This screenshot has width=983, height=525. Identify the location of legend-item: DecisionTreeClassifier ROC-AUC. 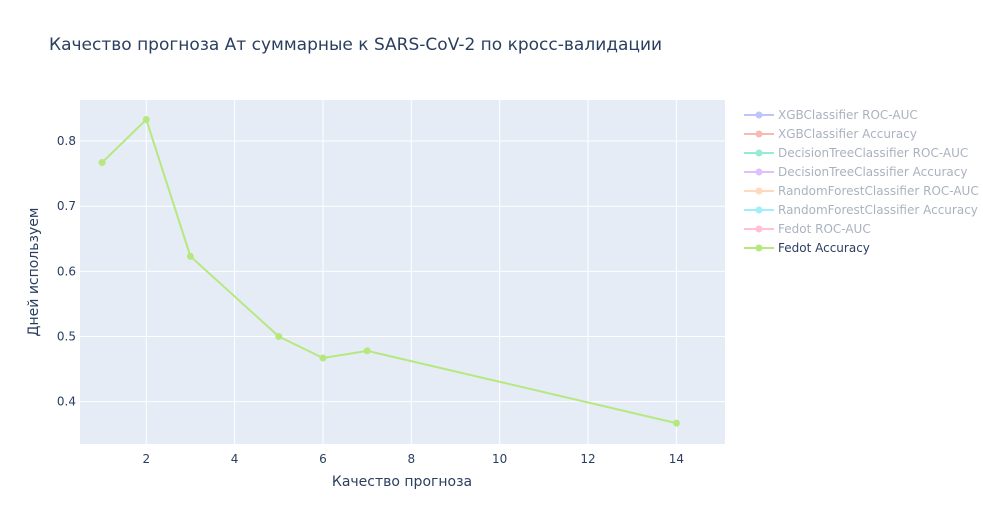
(856, 153).